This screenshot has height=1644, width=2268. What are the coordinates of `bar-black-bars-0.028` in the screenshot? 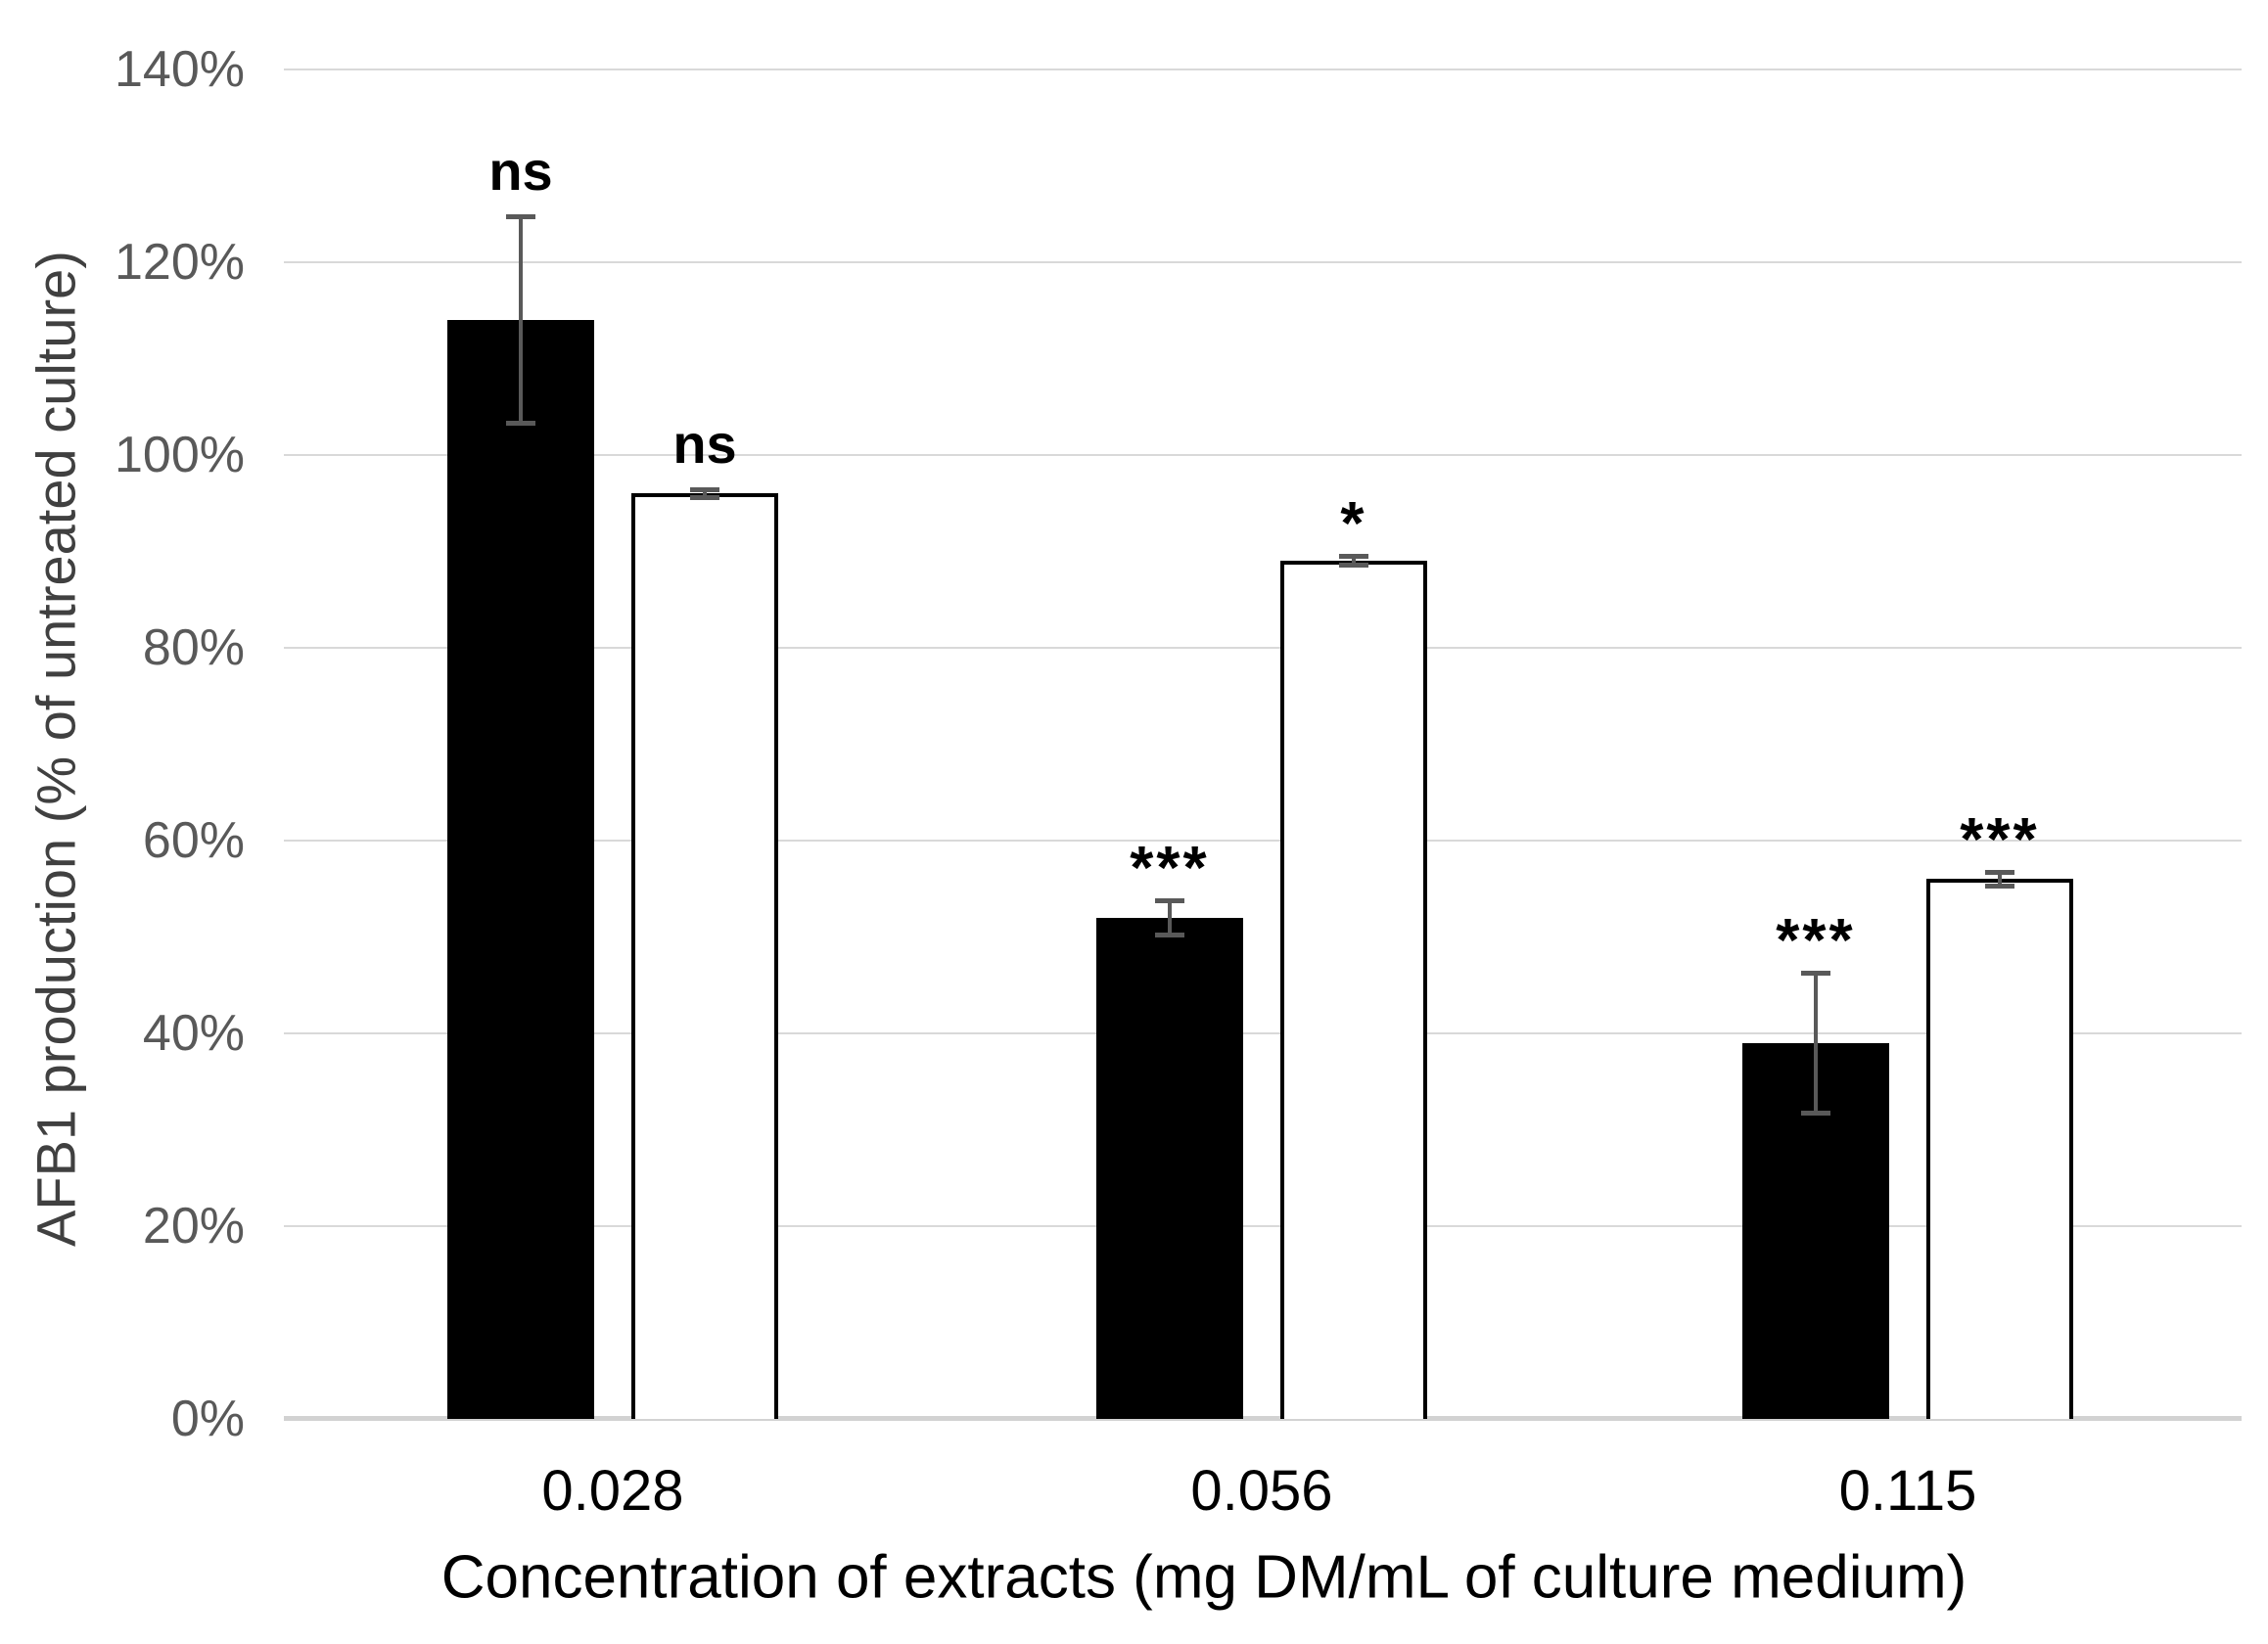 It's located at (520, 869).